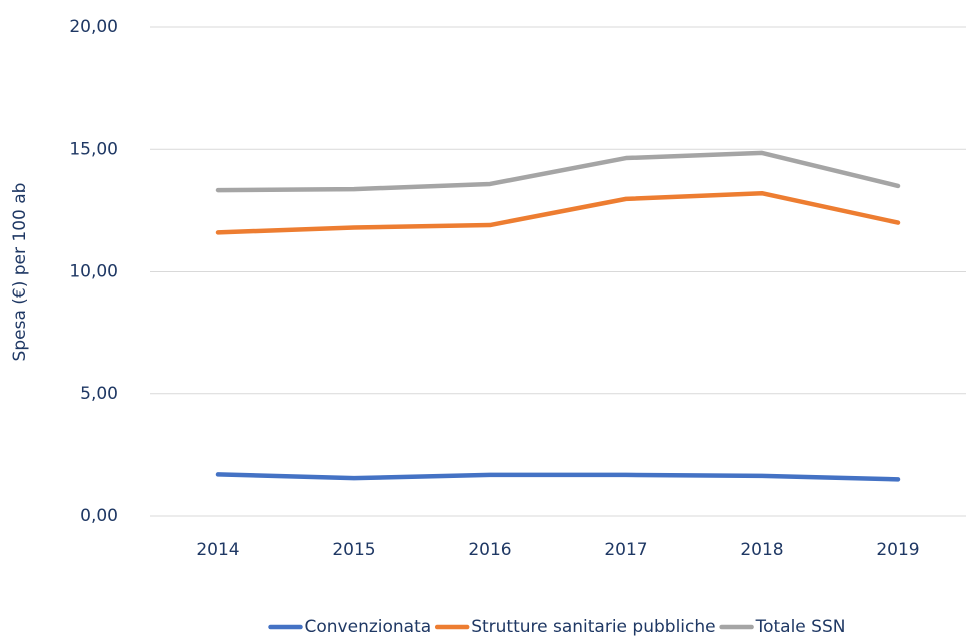 Image resolution: width=974 pixels, height=637 pixels. What do you see at coordinates (353, 550) in the screenshot?
I see `x-tick-label: 2015` at bounding box center [353, 550].